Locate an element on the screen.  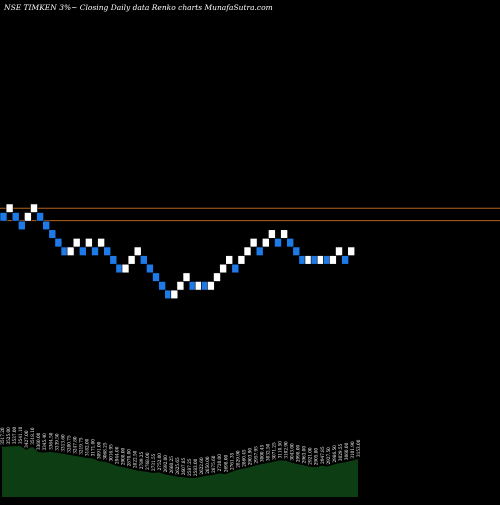
price-label: 2692.00 is located at coordinates (165, 464).